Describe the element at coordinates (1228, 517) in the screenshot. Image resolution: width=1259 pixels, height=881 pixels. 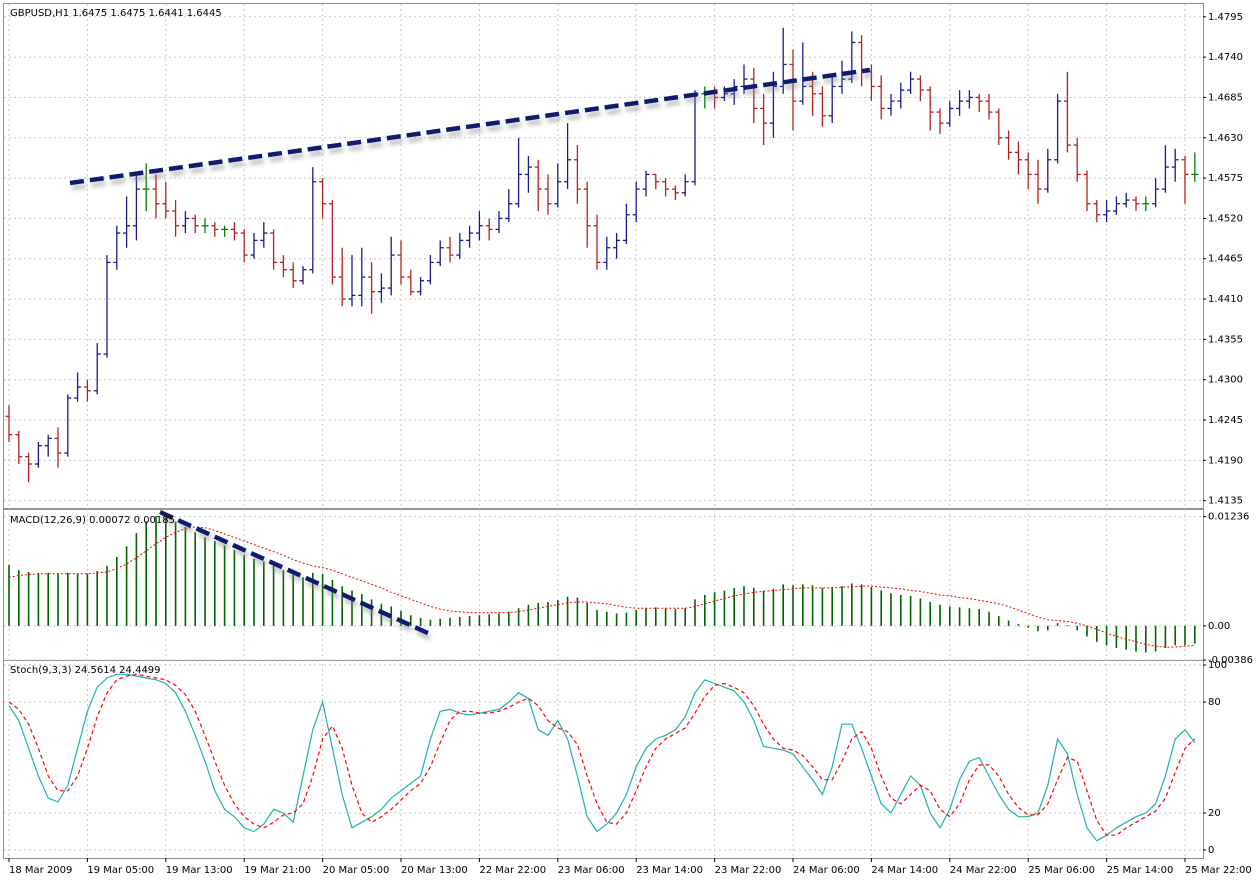
I see `y-tick-label: 0.01236` at that location.